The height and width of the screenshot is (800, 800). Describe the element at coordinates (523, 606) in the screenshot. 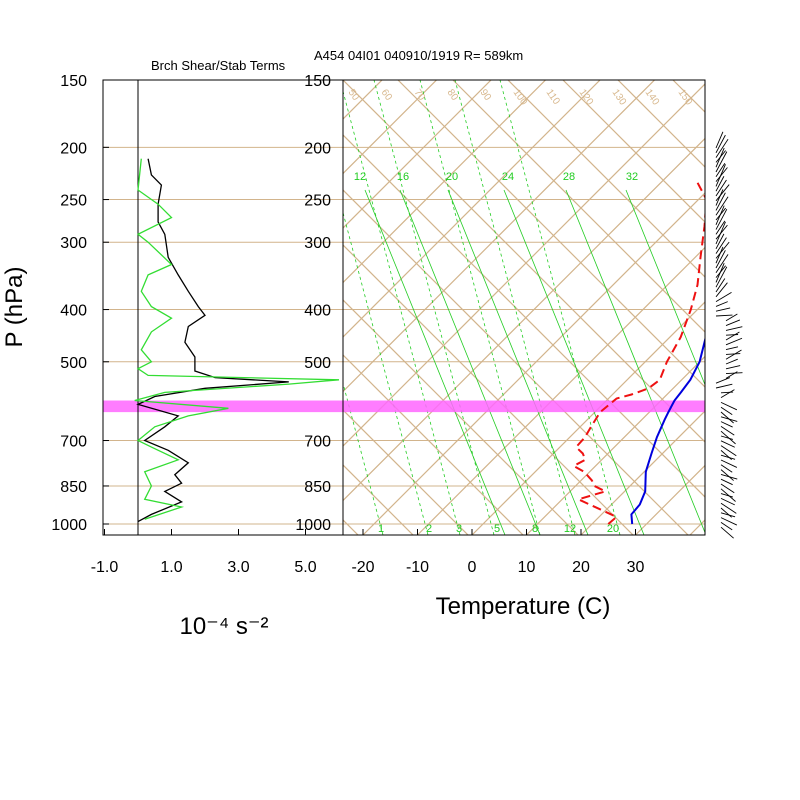

I see `temperature-axis-title: Temperature (C)` at that location.